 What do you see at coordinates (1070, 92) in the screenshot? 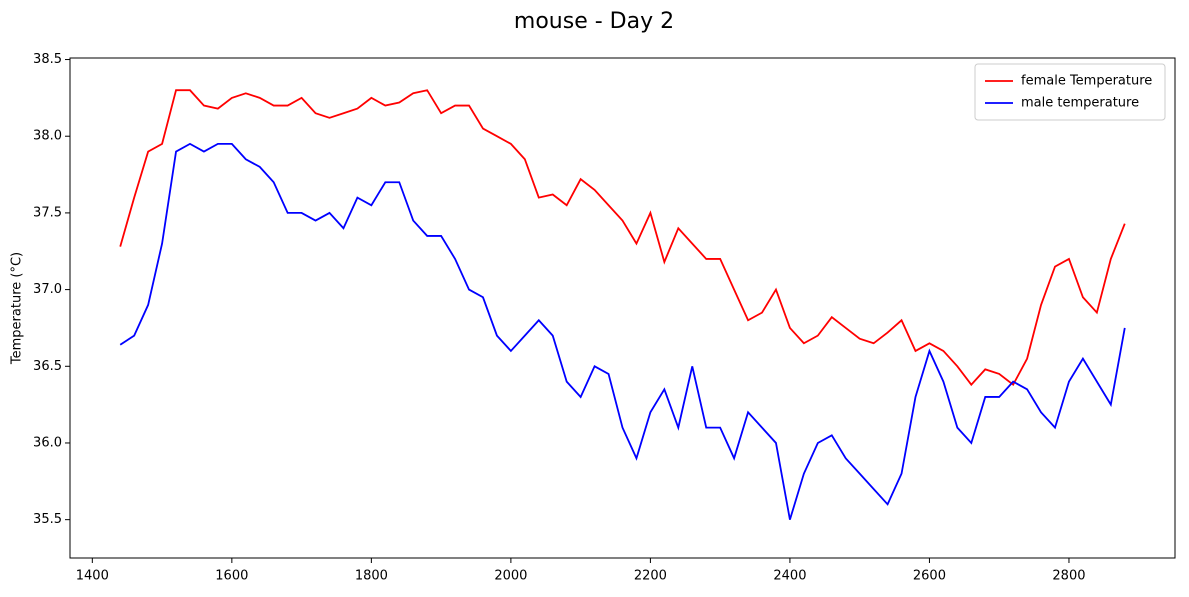
I see `legend-box` at bounding box center [1070, 92].